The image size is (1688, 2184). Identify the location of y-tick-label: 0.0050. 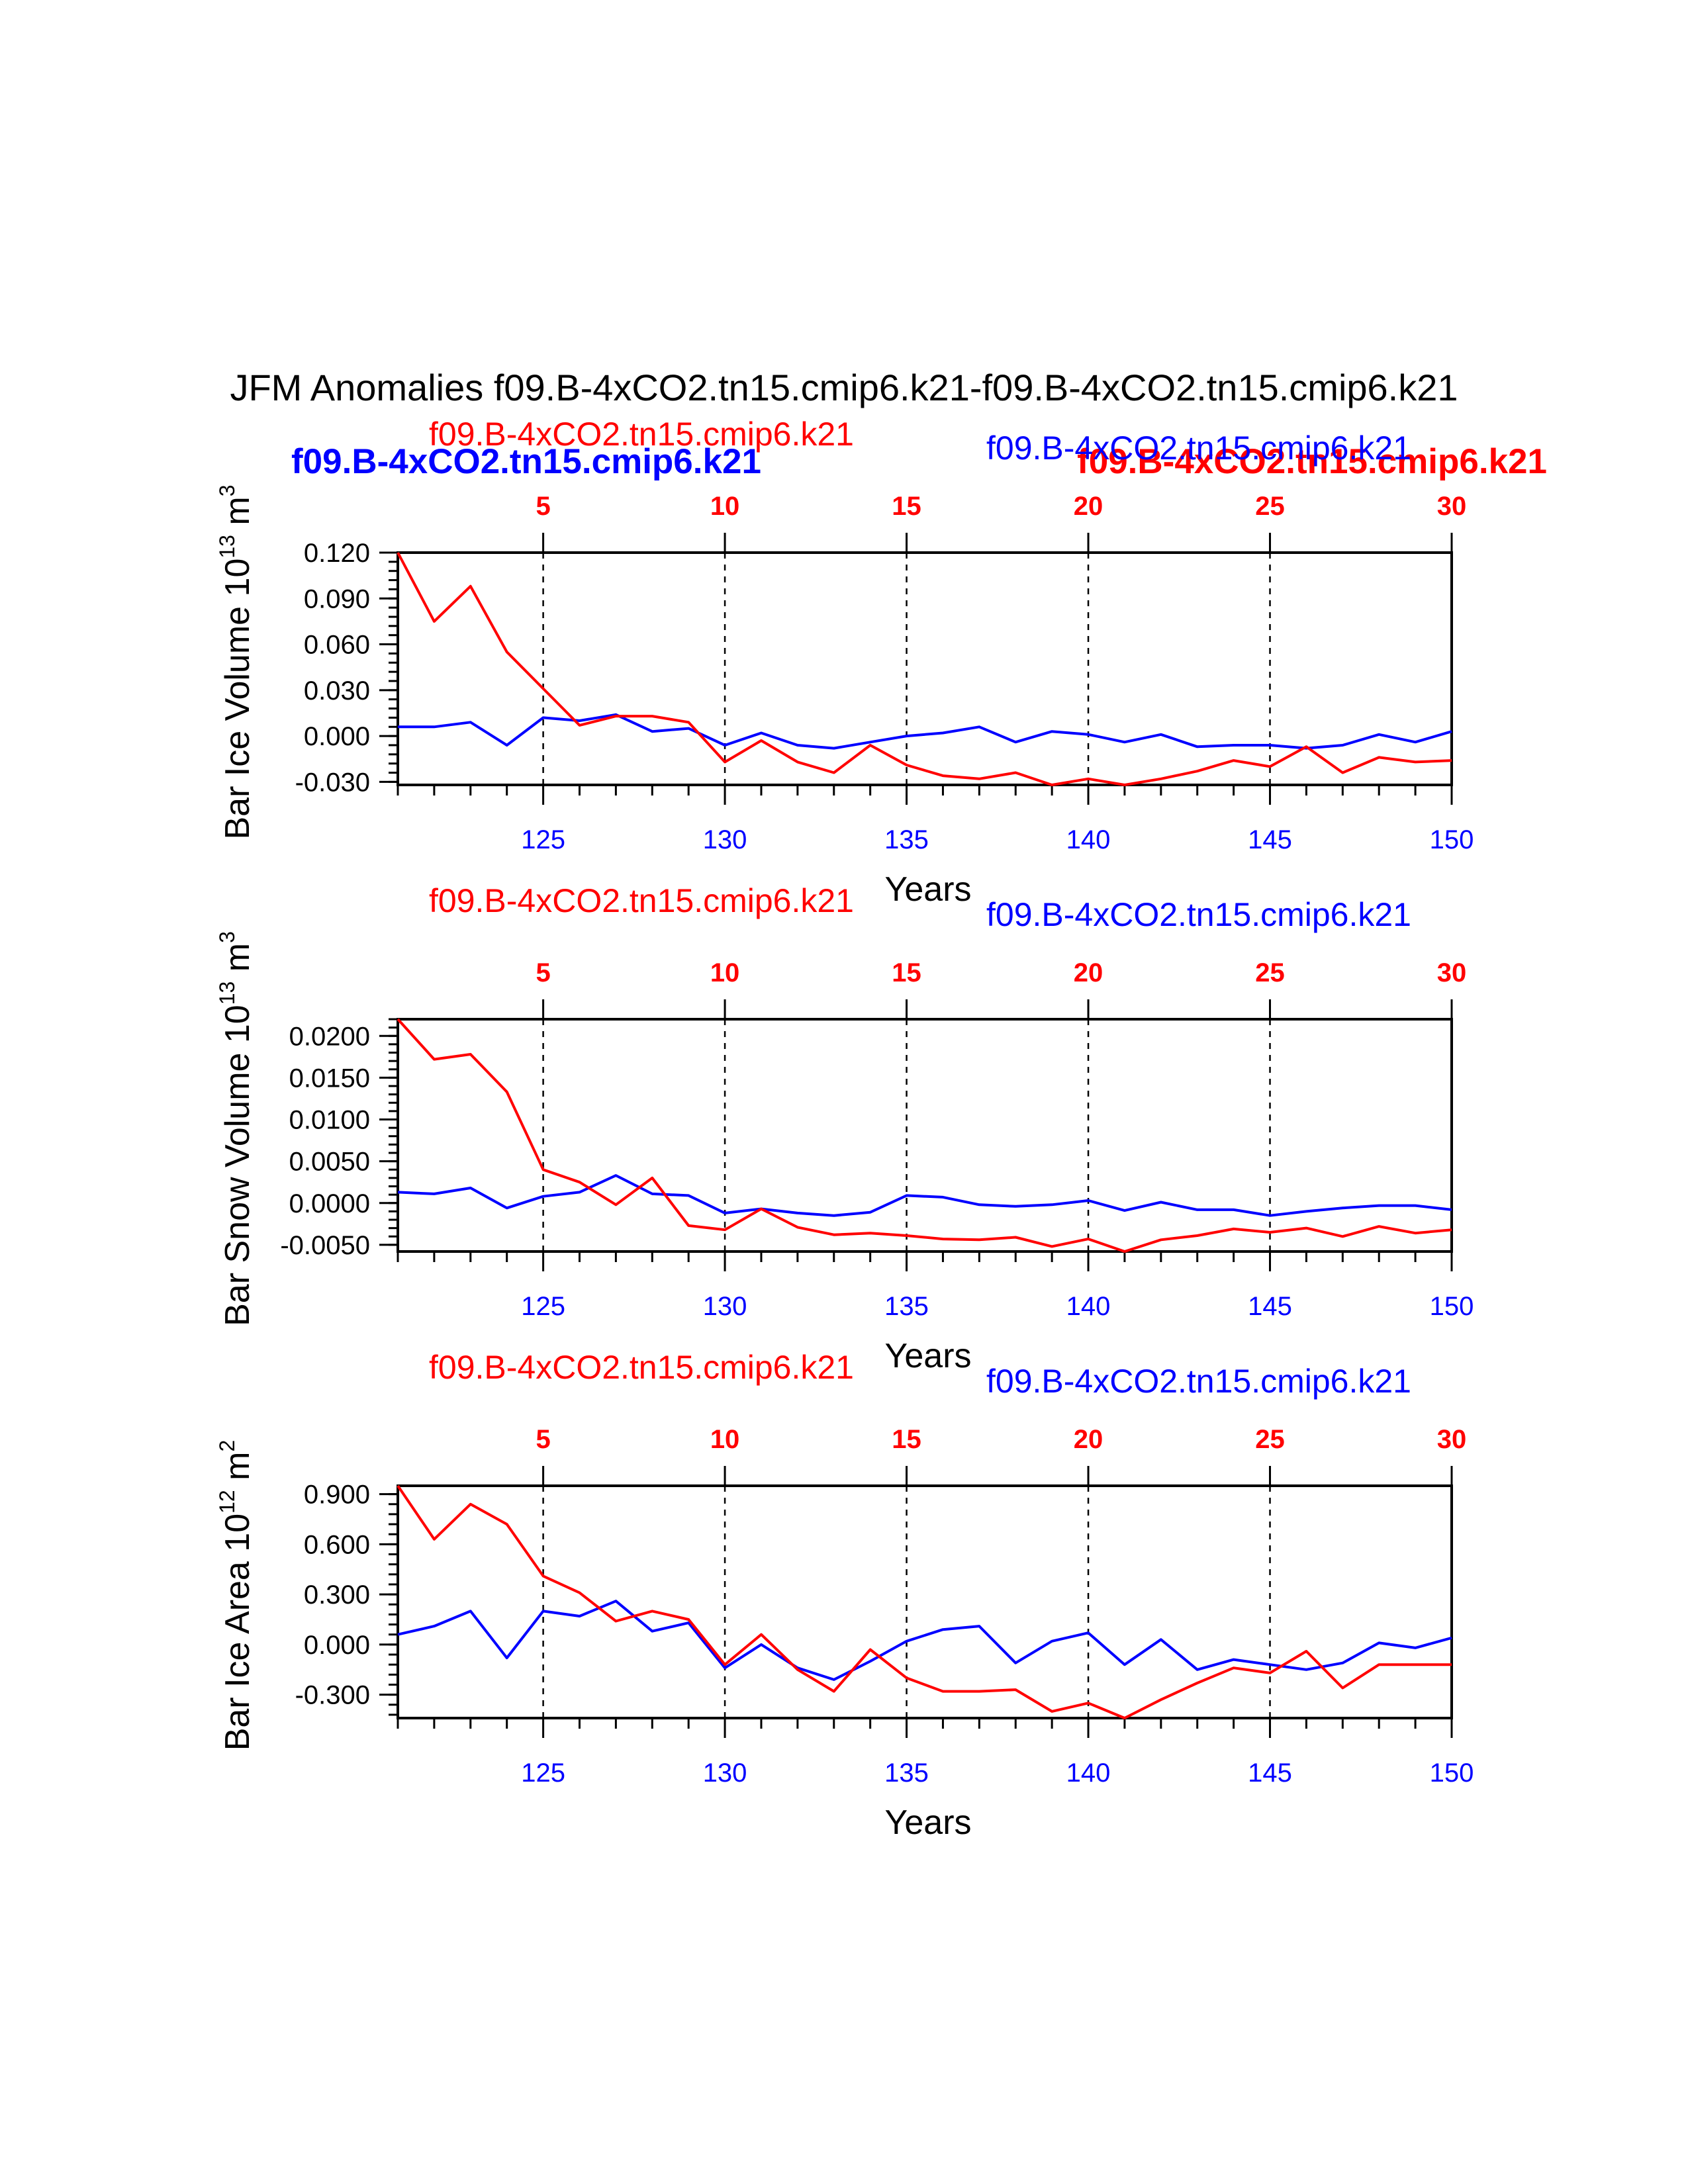
(329, 1162).